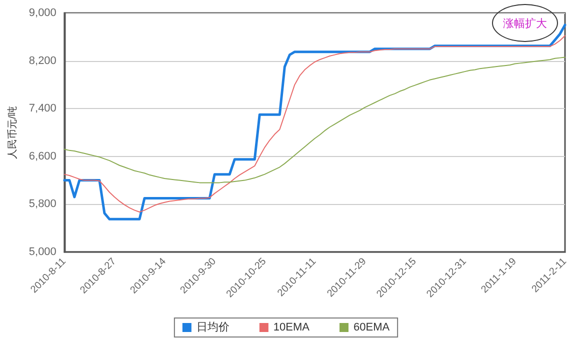 The height and width of the screenshot is (339, 572). What do you see at coordinates (213, 328) in the screenshot?
I see `legend-label: 日均价` at bounding box center [213, 328].